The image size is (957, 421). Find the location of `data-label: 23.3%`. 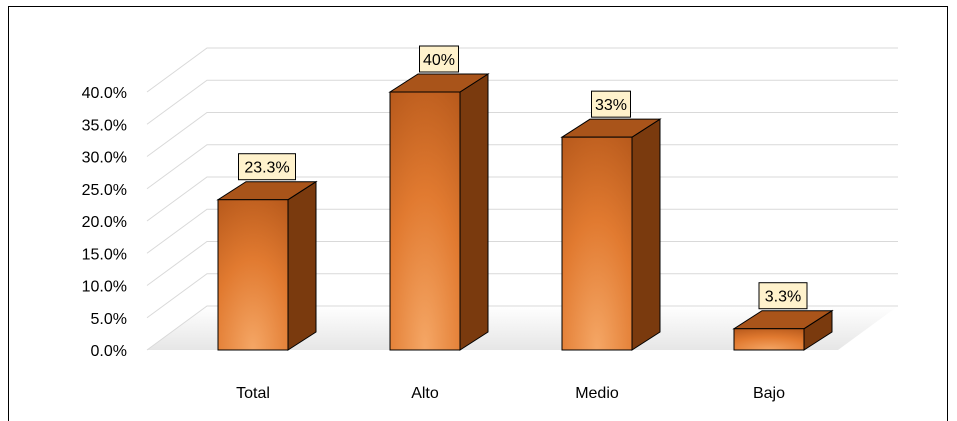

data-label: 23.3% is located at coordinates (267, 167).